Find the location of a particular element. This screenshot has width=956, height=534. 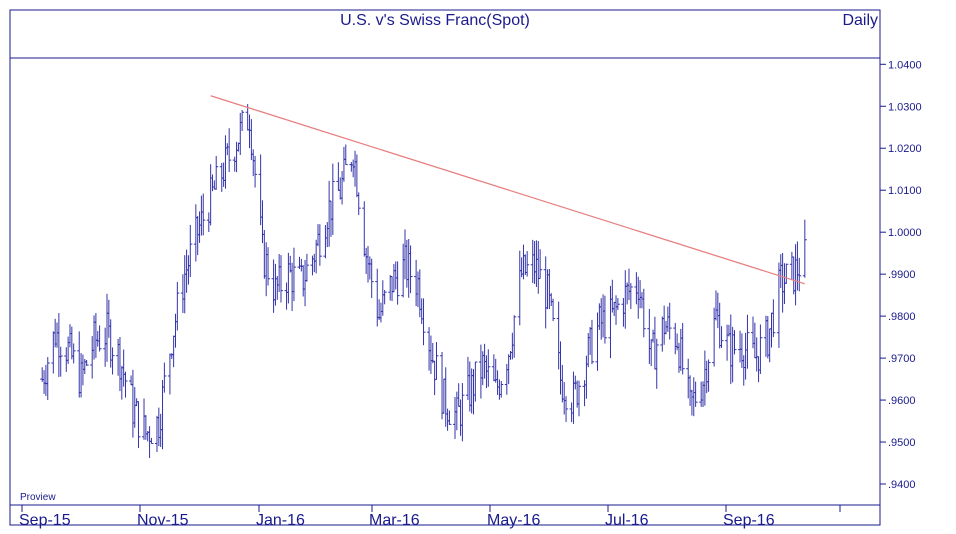

x-tick-label: May-16 is located at coordinates (513, 520).